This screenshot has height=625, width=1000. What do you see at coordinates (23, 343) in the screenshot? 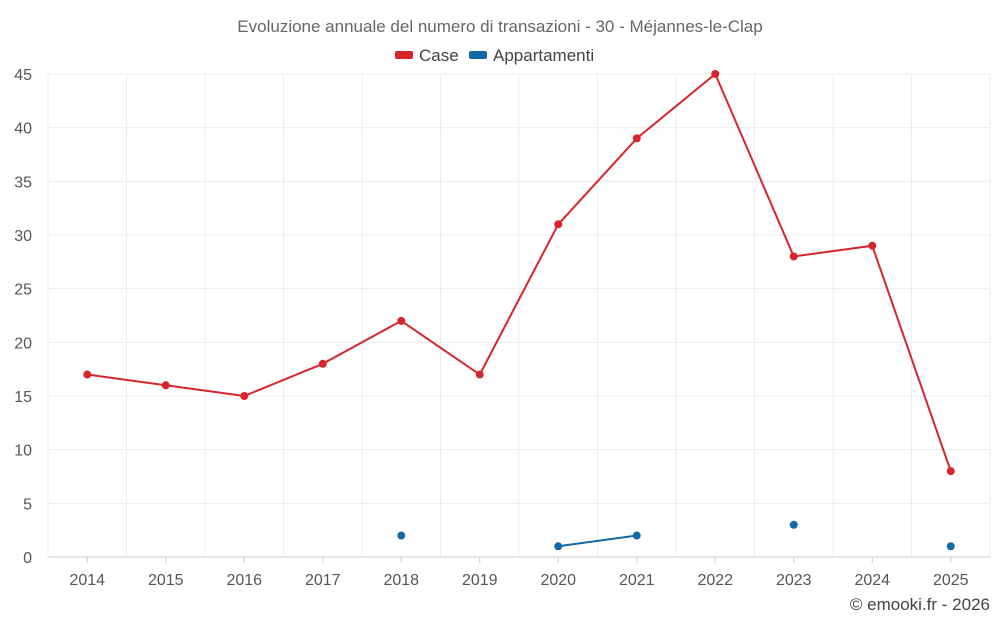
I see `y-tick-label: 20` at bounding box center [23, 343].